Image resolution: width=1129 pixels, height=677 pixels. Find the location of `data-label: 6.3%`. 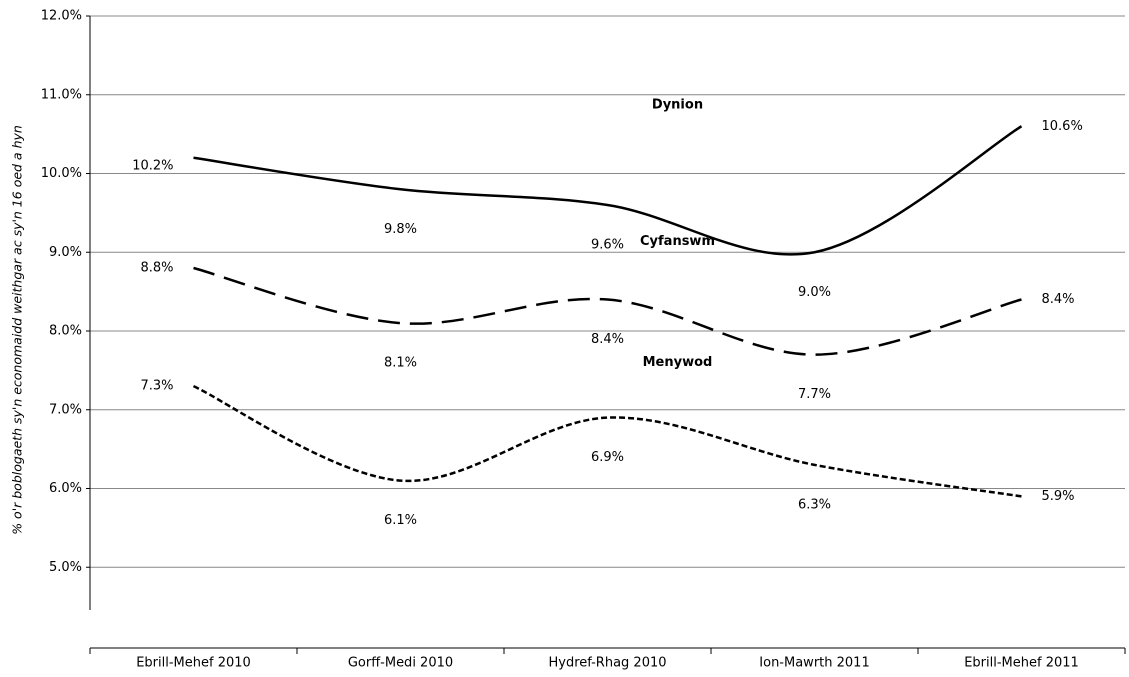

data-label: 6.3% is located at coordinates (814, 504).